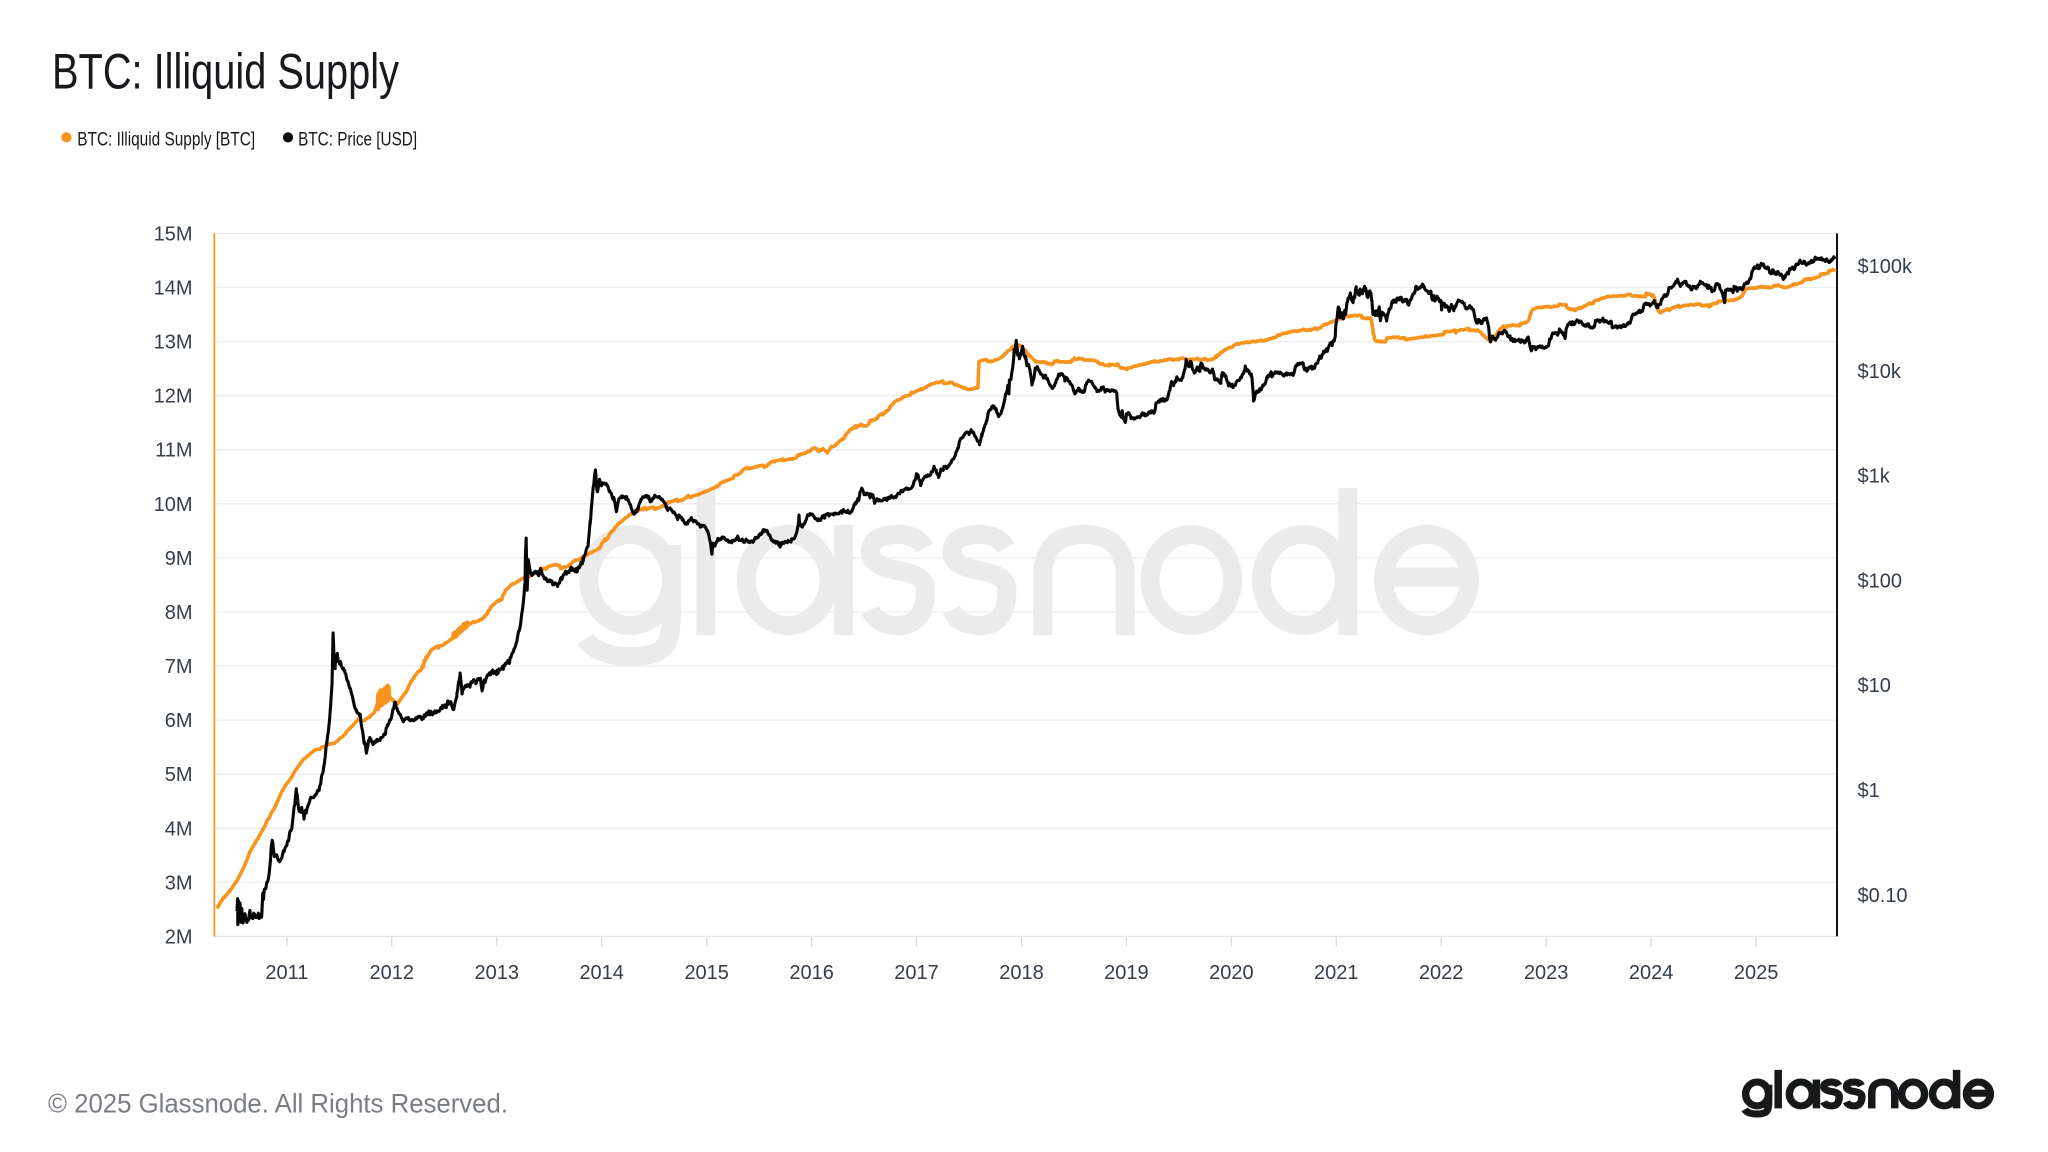  I want to click on svg-text: 2021, so click(1336, 973).